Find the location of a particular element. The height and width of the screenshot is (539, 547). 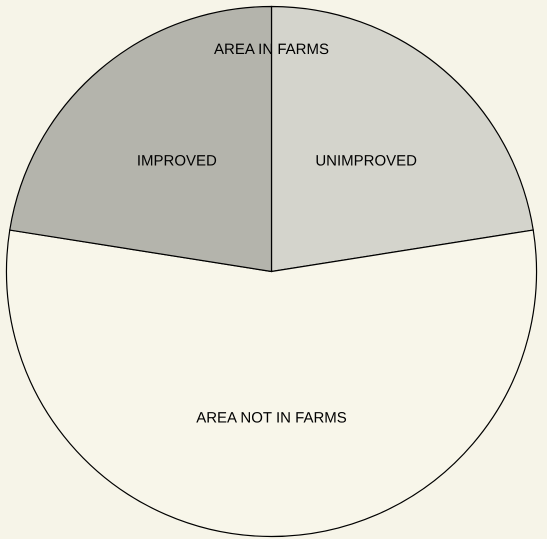

slice-label: UNIMPROVED is located at coordinates (366, 161).